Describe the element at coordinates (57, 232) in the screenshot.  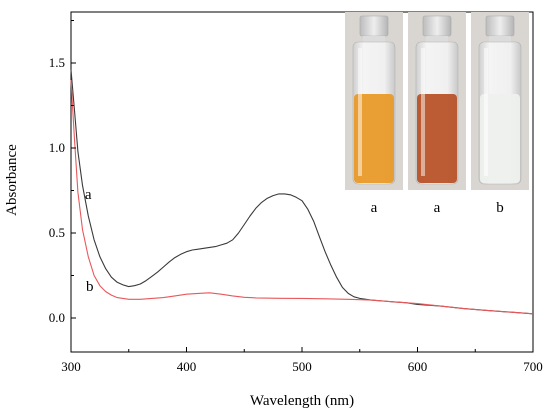
I see `y-tick-label: 0.5` at that location.